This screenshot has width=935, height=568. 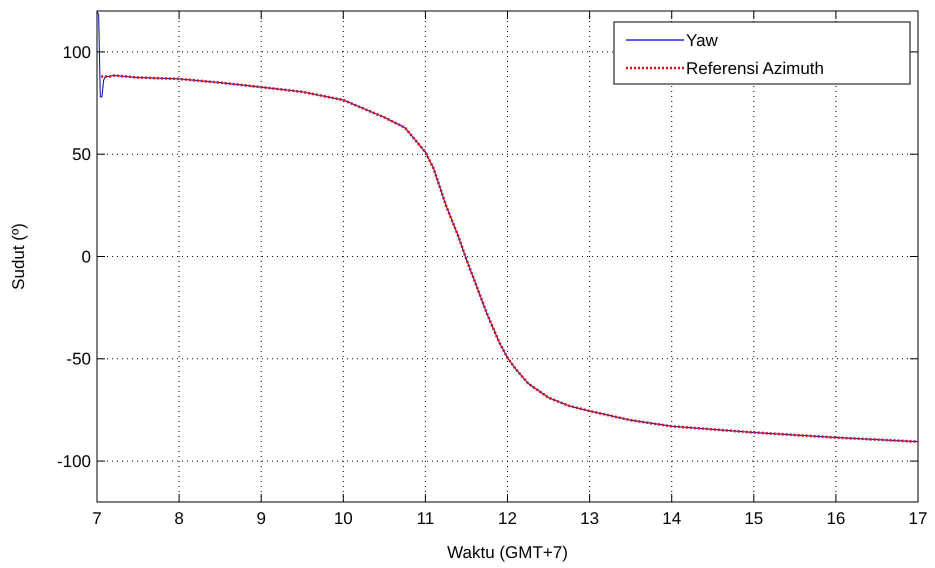 I want to click on y-tick-label: -100, so click(x=73, y=462).